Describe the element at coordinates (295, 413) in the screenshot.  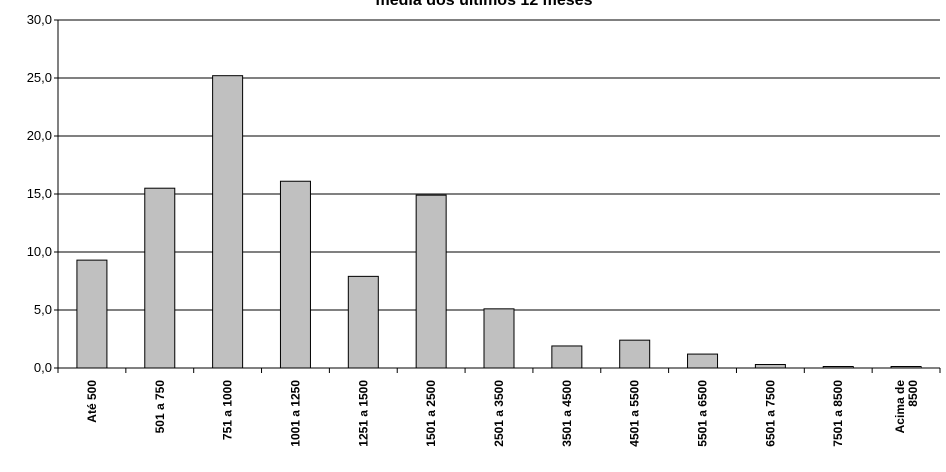
I see `x-tick-label: 1001 a 1250` at that location.